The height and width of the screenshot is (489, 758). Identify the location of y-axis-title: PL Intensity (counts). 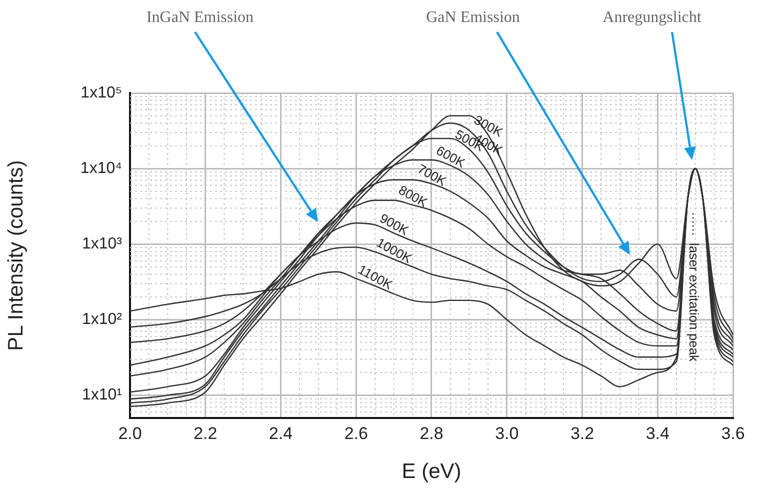
(16, 255).